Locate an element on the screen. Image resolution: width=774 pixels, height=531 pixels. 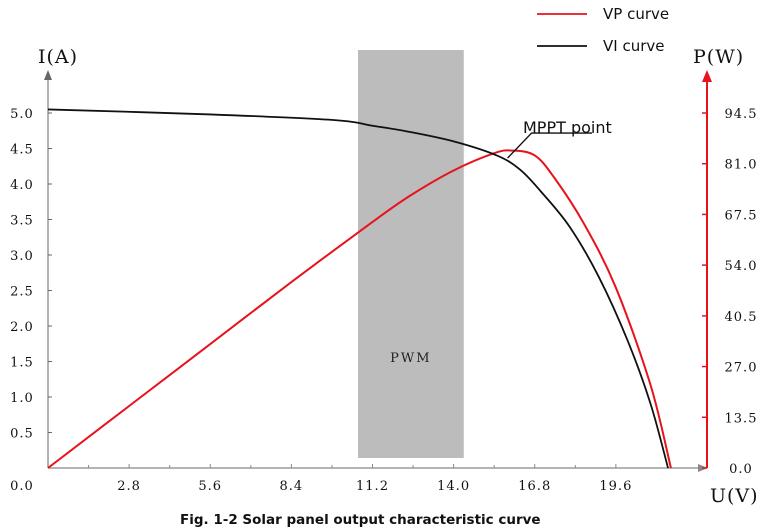
y-right-axis-title: P(W) is located at coordinates (718, 57).